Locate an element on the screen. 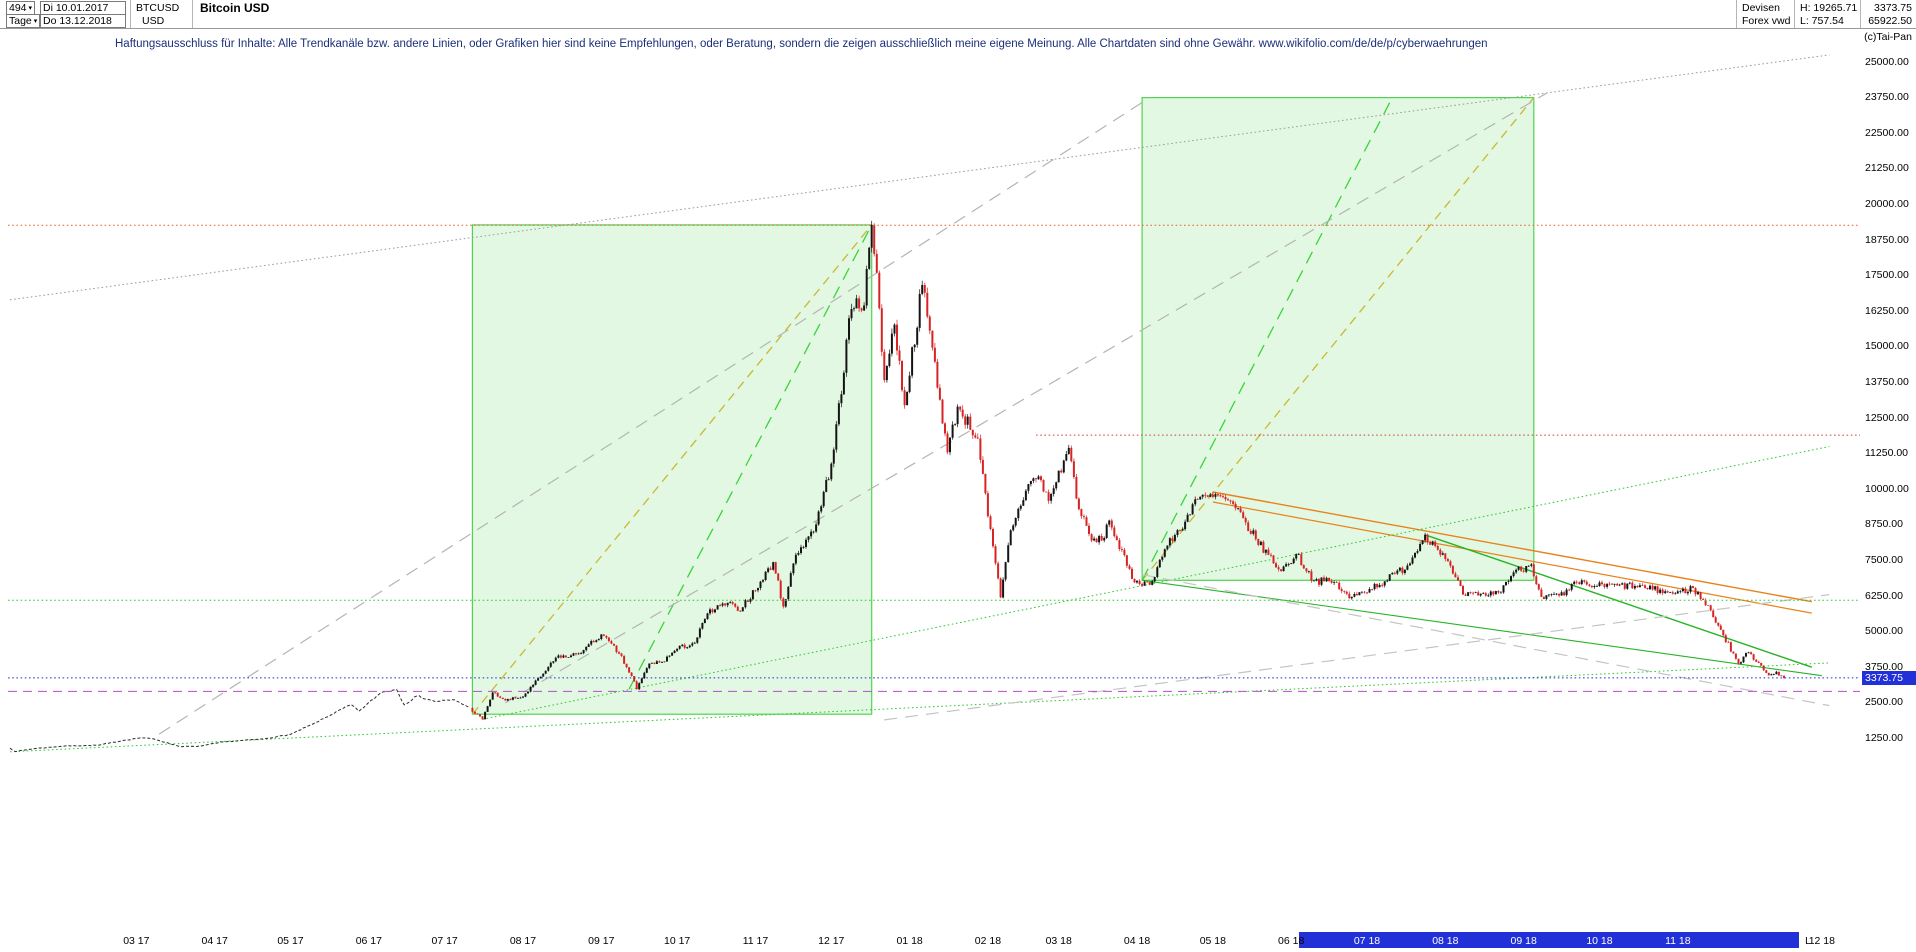  price-axis-label: 3750.00 is located at coordinates (1884, 666).